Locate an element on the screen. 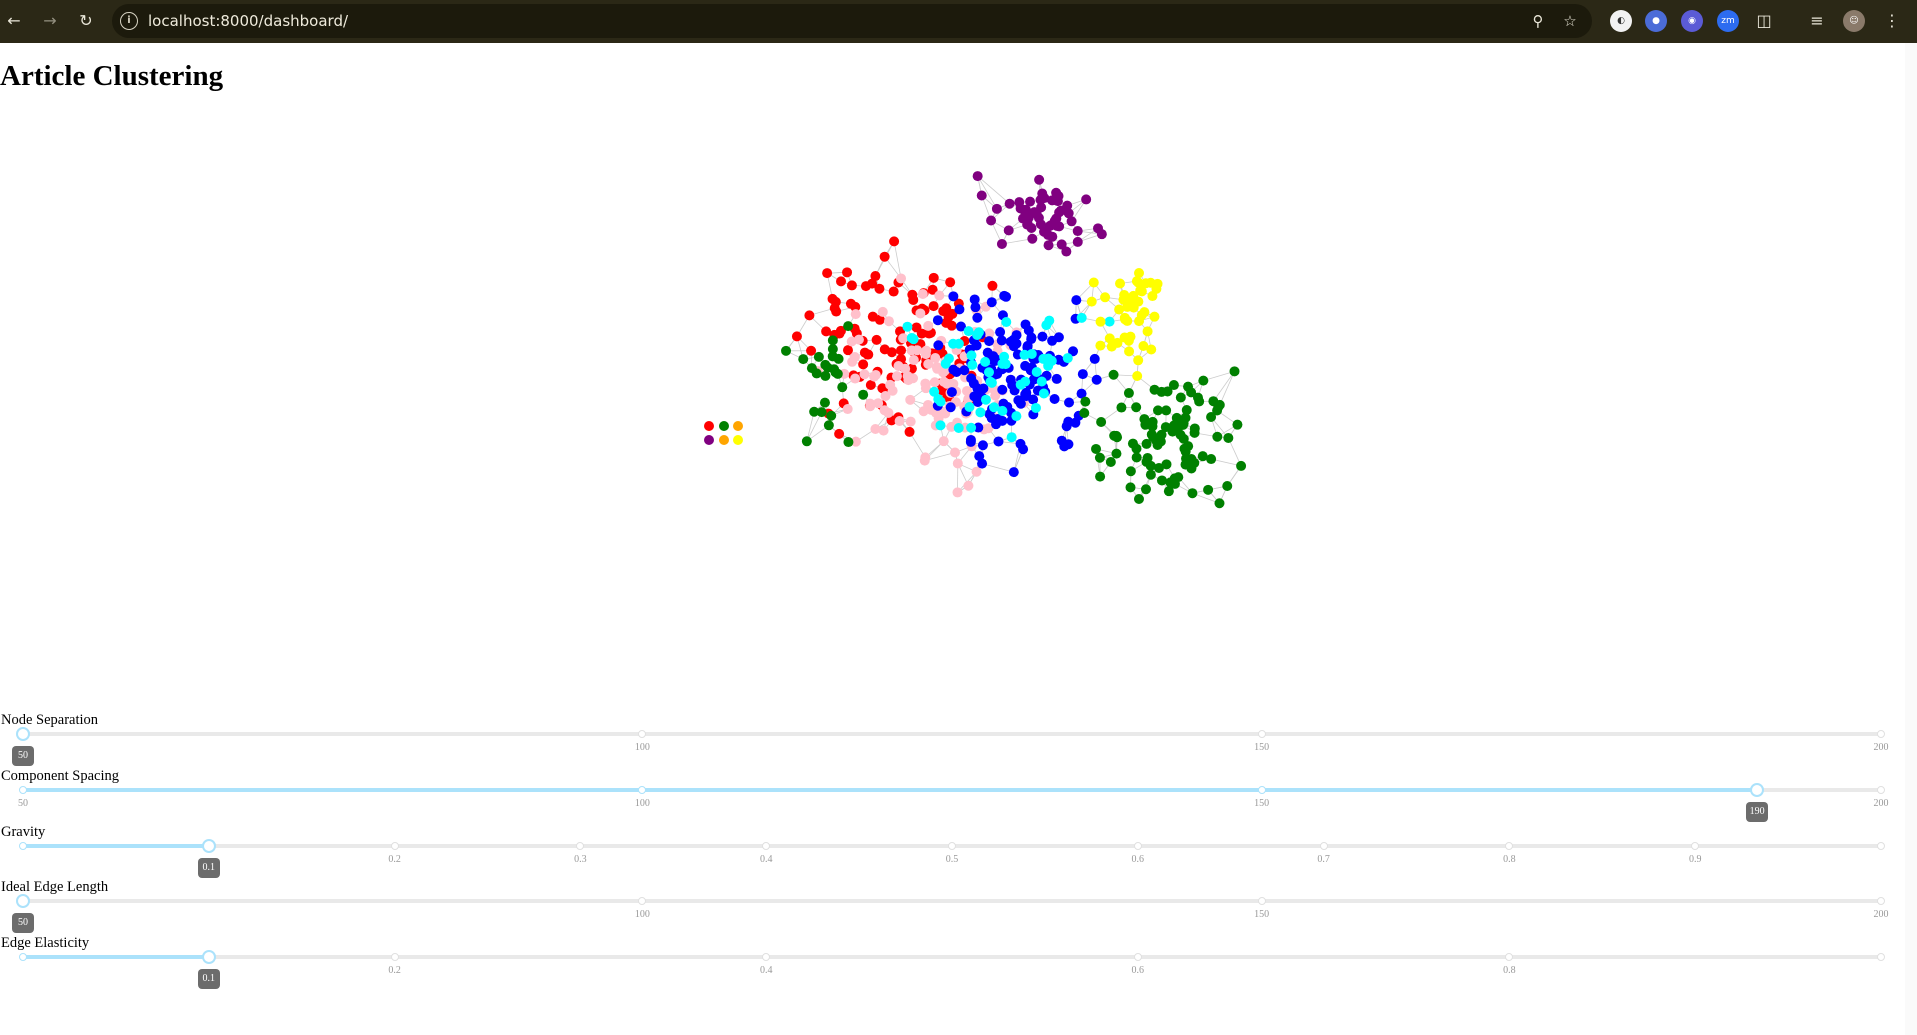 This screenshot has width=1917, height=1035. extension-zm-icon: zm is located at coordinates (1728, 21).